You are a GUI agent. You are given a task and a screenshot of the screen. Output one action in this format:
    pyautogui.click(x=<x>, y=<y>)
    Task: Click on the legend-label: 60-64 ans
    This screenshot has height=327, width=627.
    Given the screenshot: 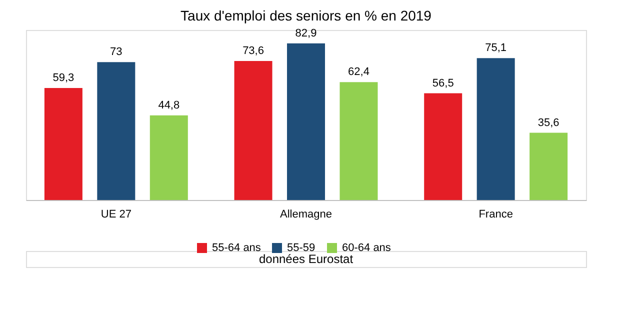 What is the action you would take?
    pyautogui.click(x=367, y=248)
    